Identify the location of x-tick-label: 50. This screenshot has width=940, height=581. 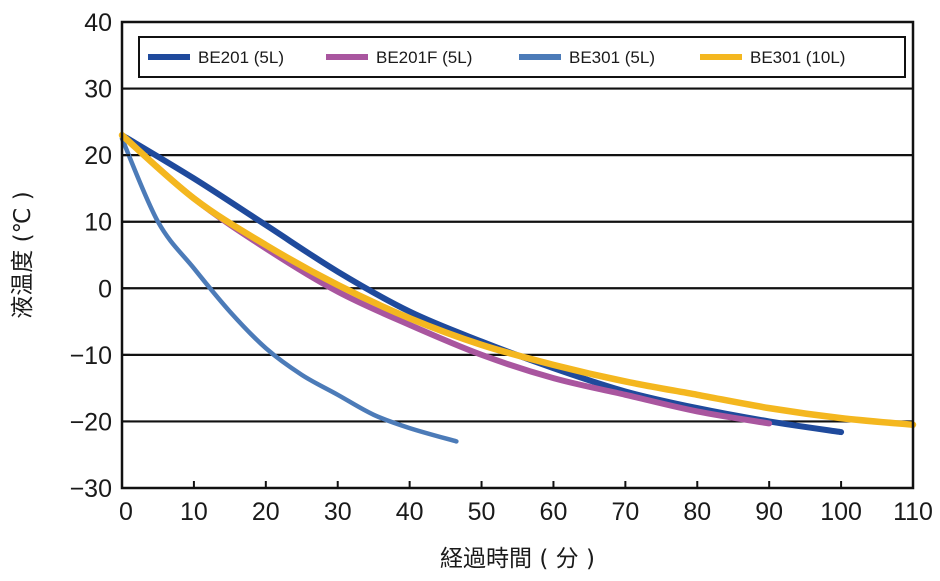
(482, 512).